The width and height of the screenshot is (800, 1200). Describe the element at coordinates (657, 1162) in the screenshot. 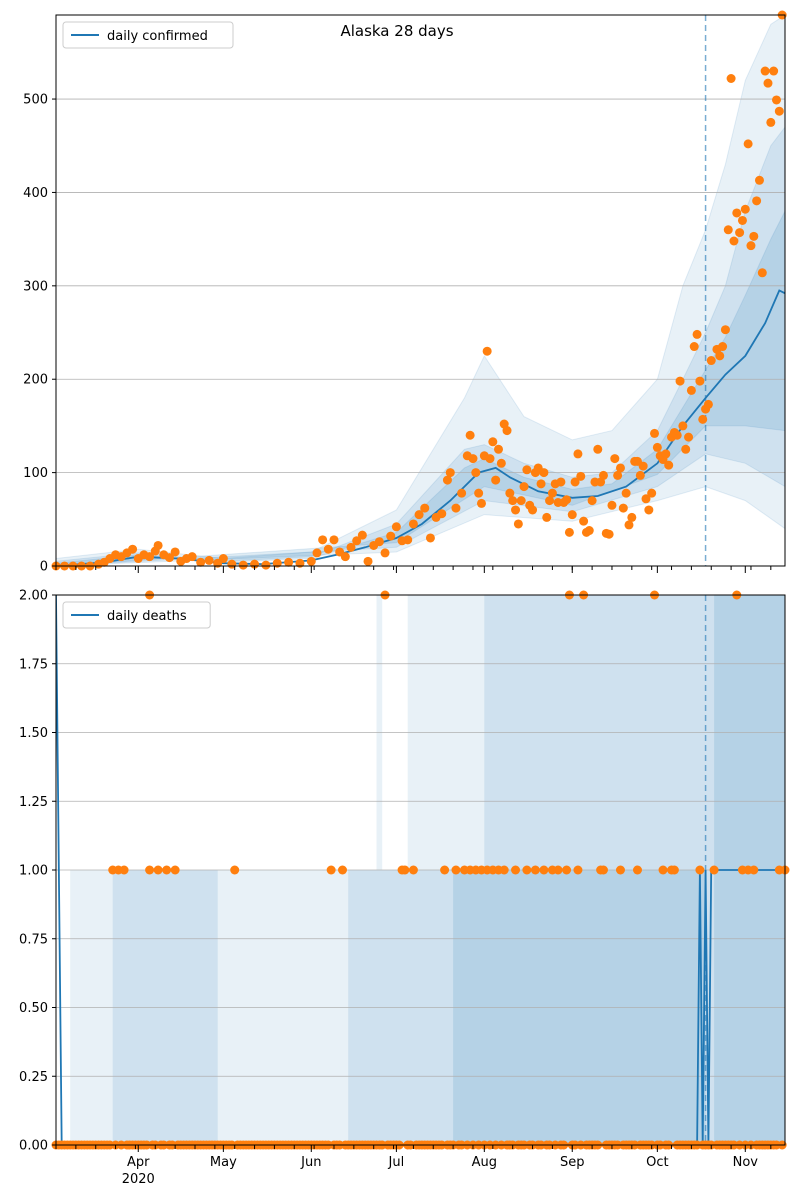

I see `x-tick-label: Oct` at that location.